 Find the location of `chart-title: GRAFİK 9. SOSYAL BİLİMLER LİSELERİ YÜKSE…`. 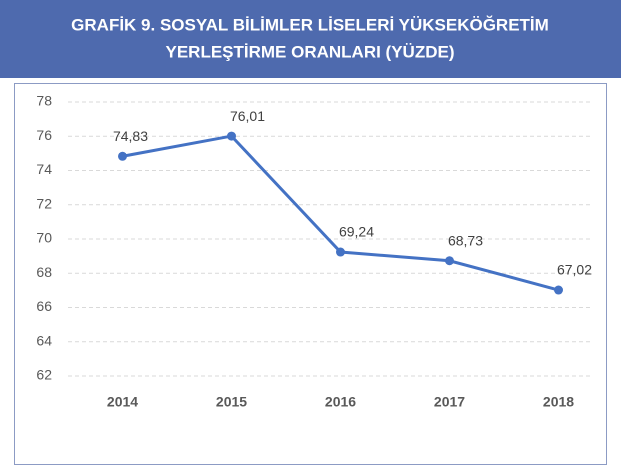

chart-title: GRAFİK 9. SOSYAL BİLİMLER LİSELERİ YÜKSE… is located at coordinates (310, 24).